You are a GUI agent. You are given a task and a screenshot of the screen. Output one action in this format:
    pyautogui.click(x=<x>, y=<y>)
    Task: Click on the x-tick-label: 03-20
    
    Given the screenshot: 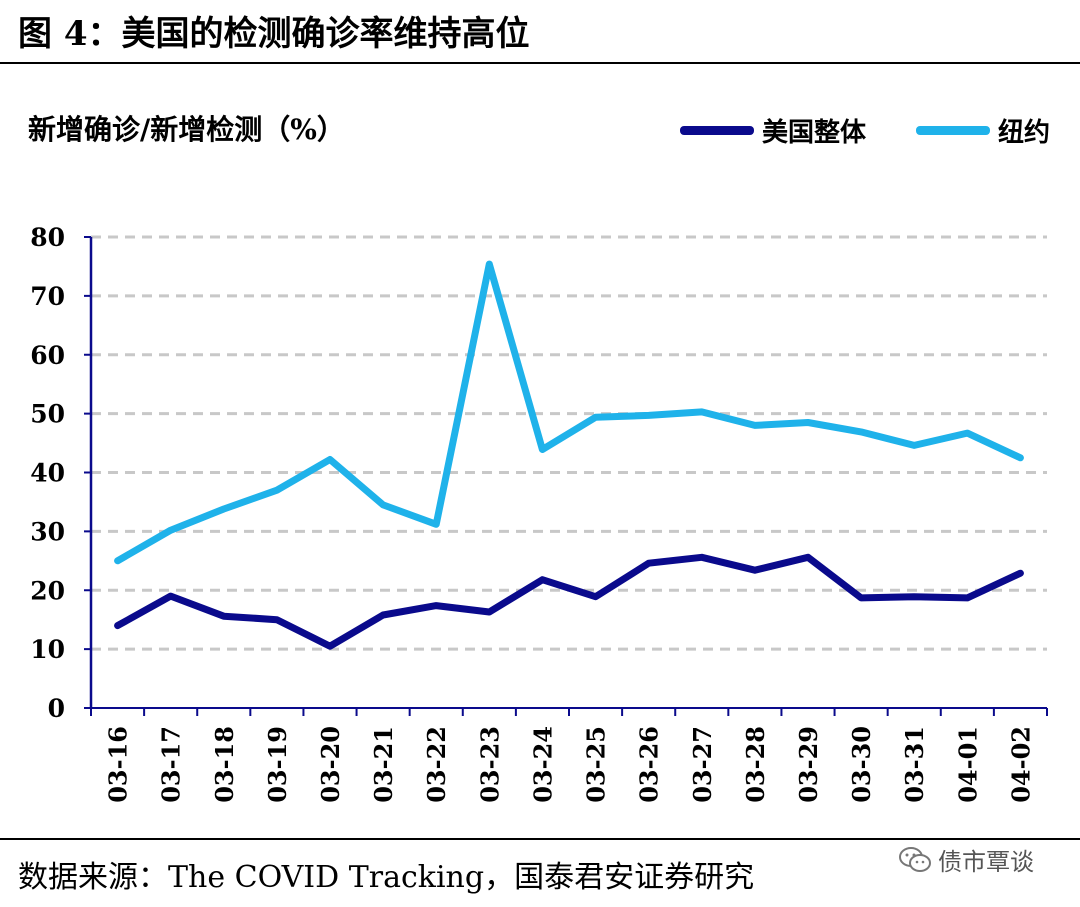 What is the action you would take?
    pyautogui.click(x=330, y=764)
    